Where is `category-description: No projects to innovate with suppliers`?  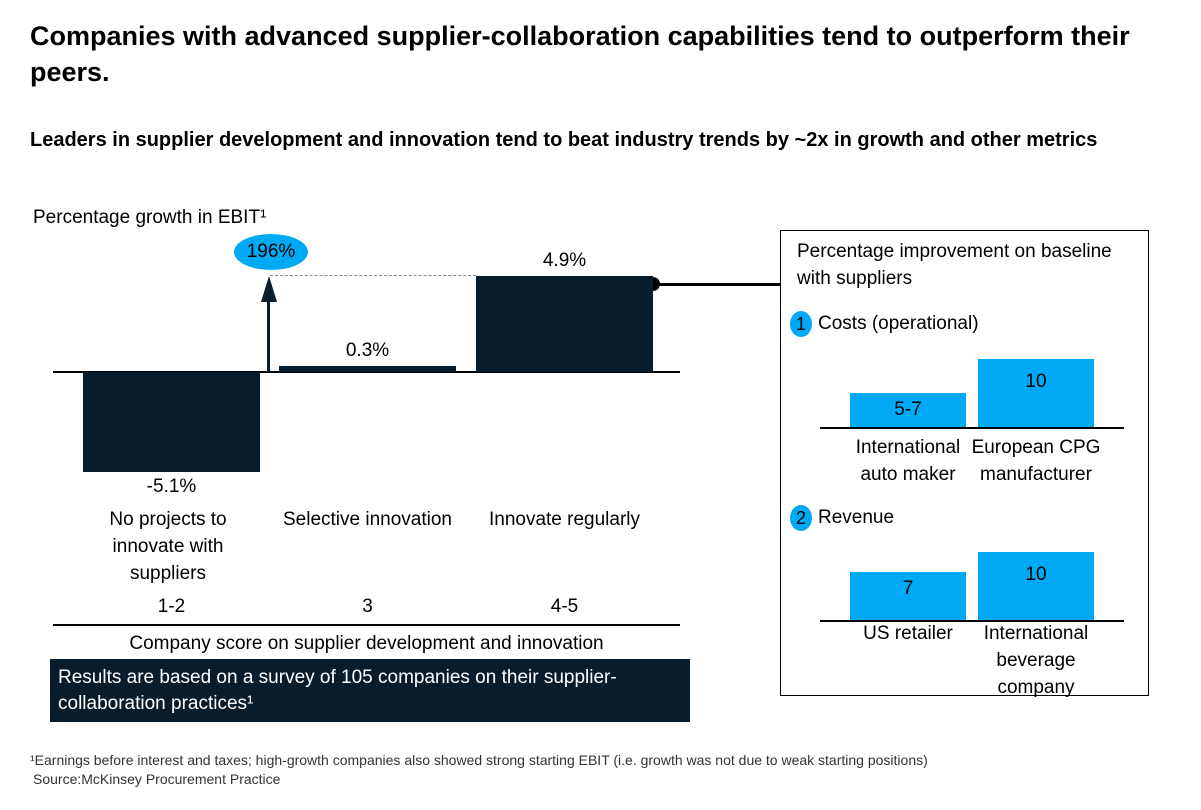 category-description: No projects to innovate with suppliers is located at coordinates (168, 546).